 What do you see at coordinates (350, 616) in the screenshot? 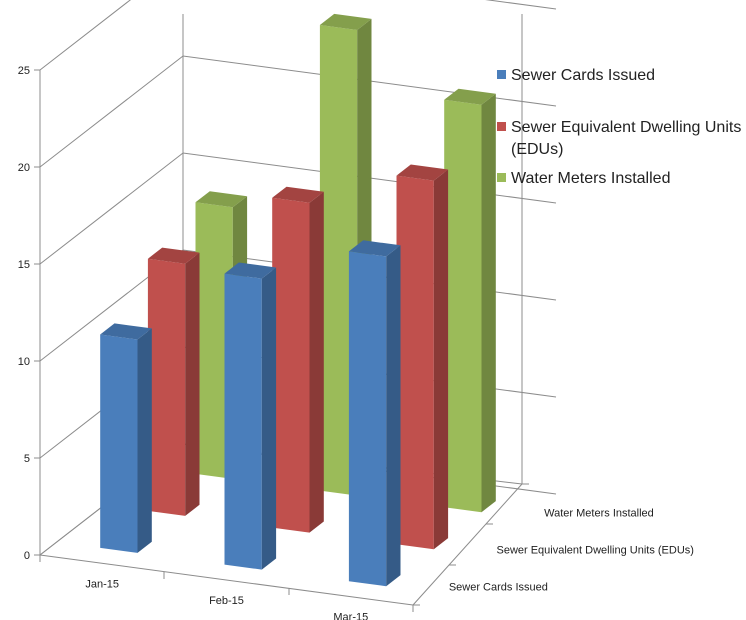
I see `x-tick-label: Mar-15` at bounding box center [350, 616].